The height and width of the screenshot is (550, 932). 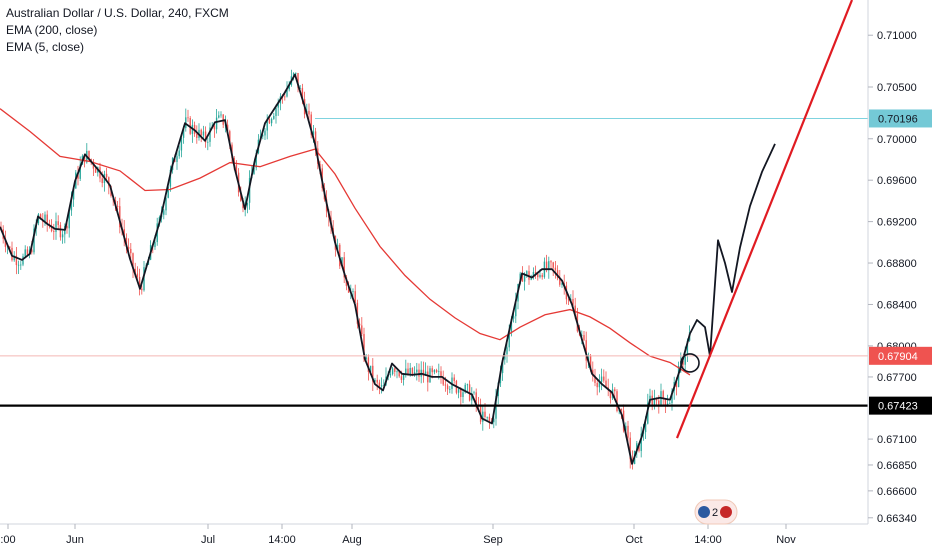 What do you see at coordinates (897, 378) in the screenshot?
I see `y-tick-label: 0.67700` at bounding box center [897, 378].